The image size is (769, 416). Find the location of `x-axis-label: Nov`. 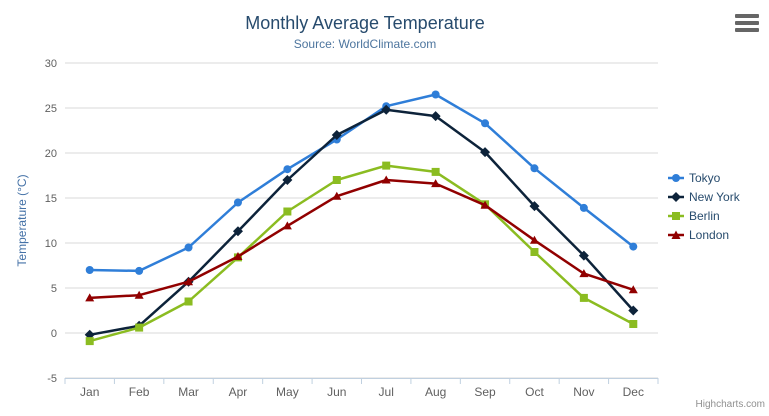

x-axis-label: Nov is located at coordinates (583, 392).